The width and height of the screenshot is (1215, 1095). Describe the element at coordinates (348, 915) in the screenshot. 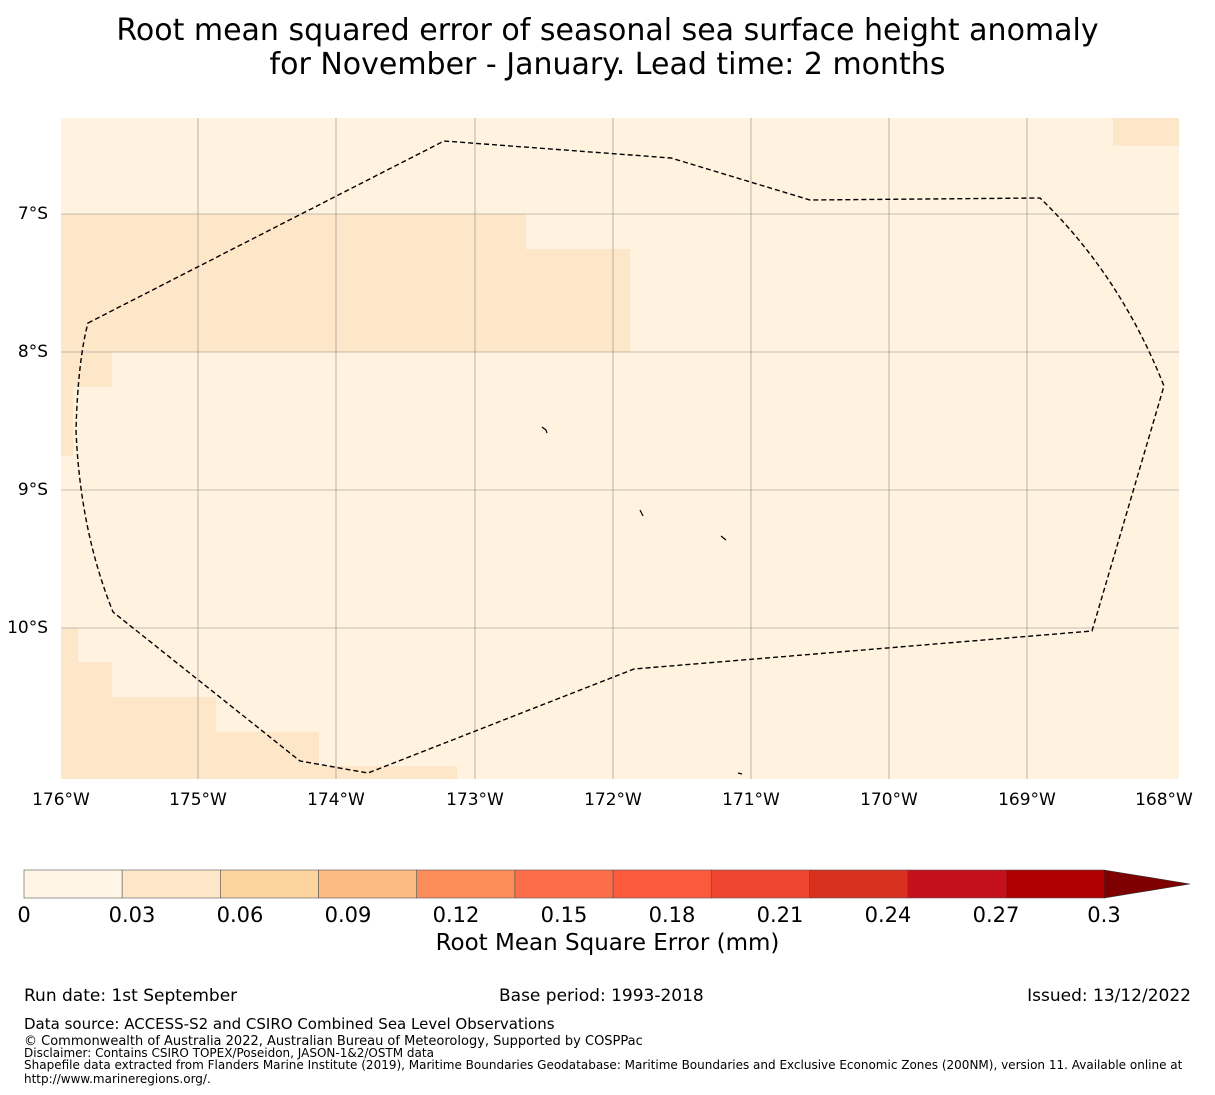

I see `colorbar-tick: 0.09` at that location.